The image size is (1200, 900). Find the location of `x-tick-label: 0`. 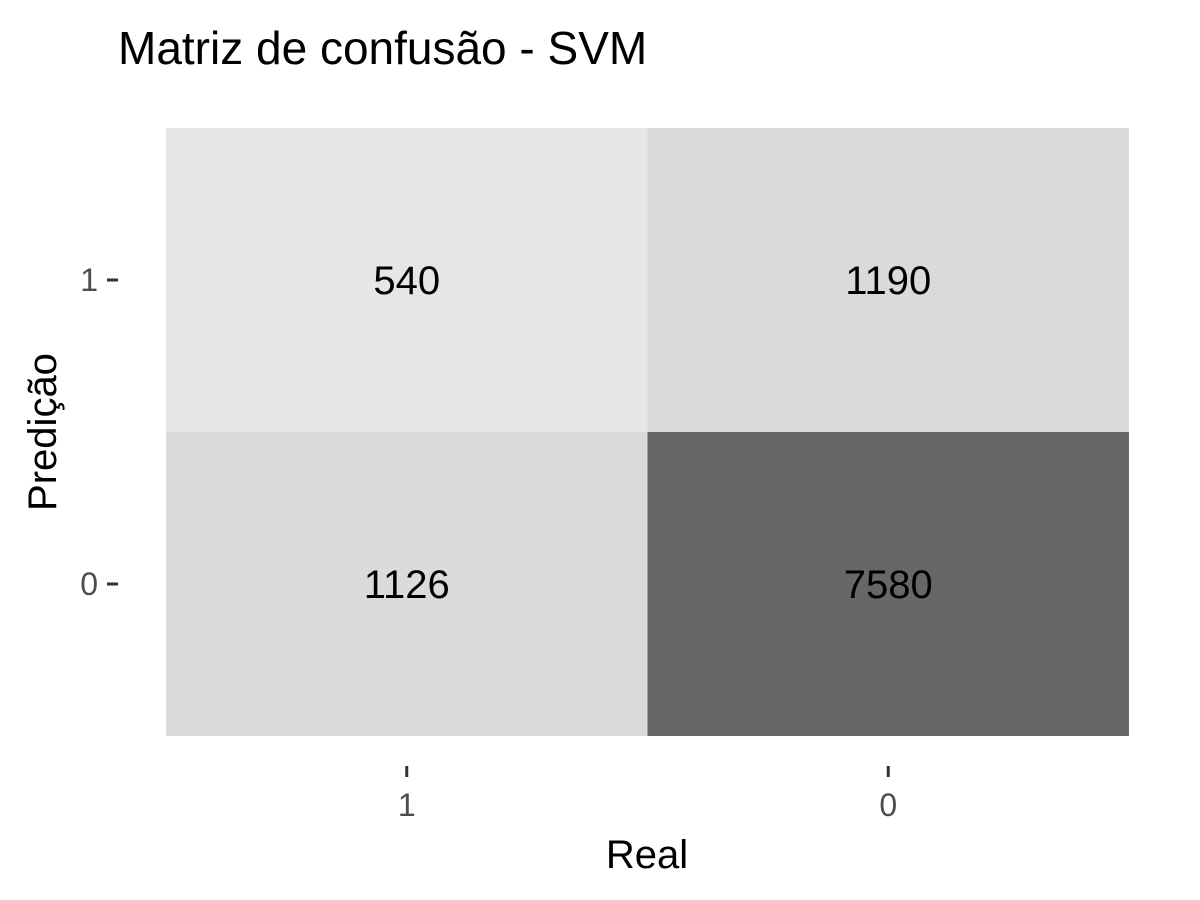

x-tick-label: 0 is located at coordinates (888, 805).